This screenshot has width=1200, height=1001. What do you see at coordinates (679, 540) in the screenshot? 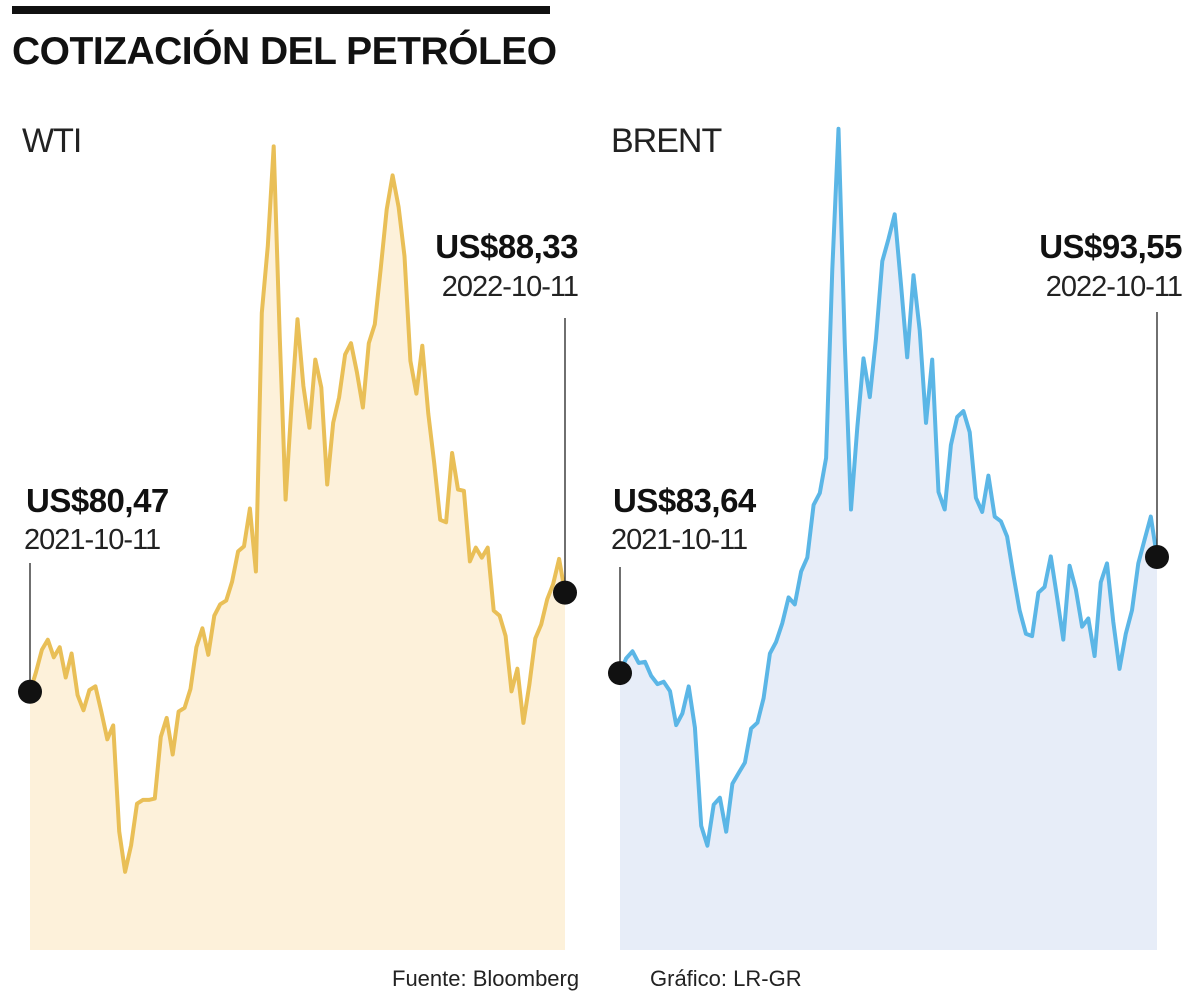
I see `brent-start-date: 2021-10-11` at bounding box center [679, 540].